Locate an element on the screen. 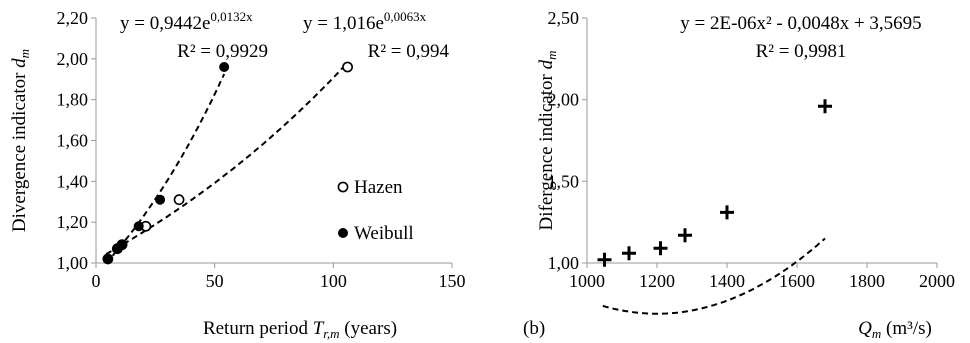 Image resolution: width=970 pixels, height=343 pixels. y-tick-label: 1,20 is located at coordinates (73, 222).